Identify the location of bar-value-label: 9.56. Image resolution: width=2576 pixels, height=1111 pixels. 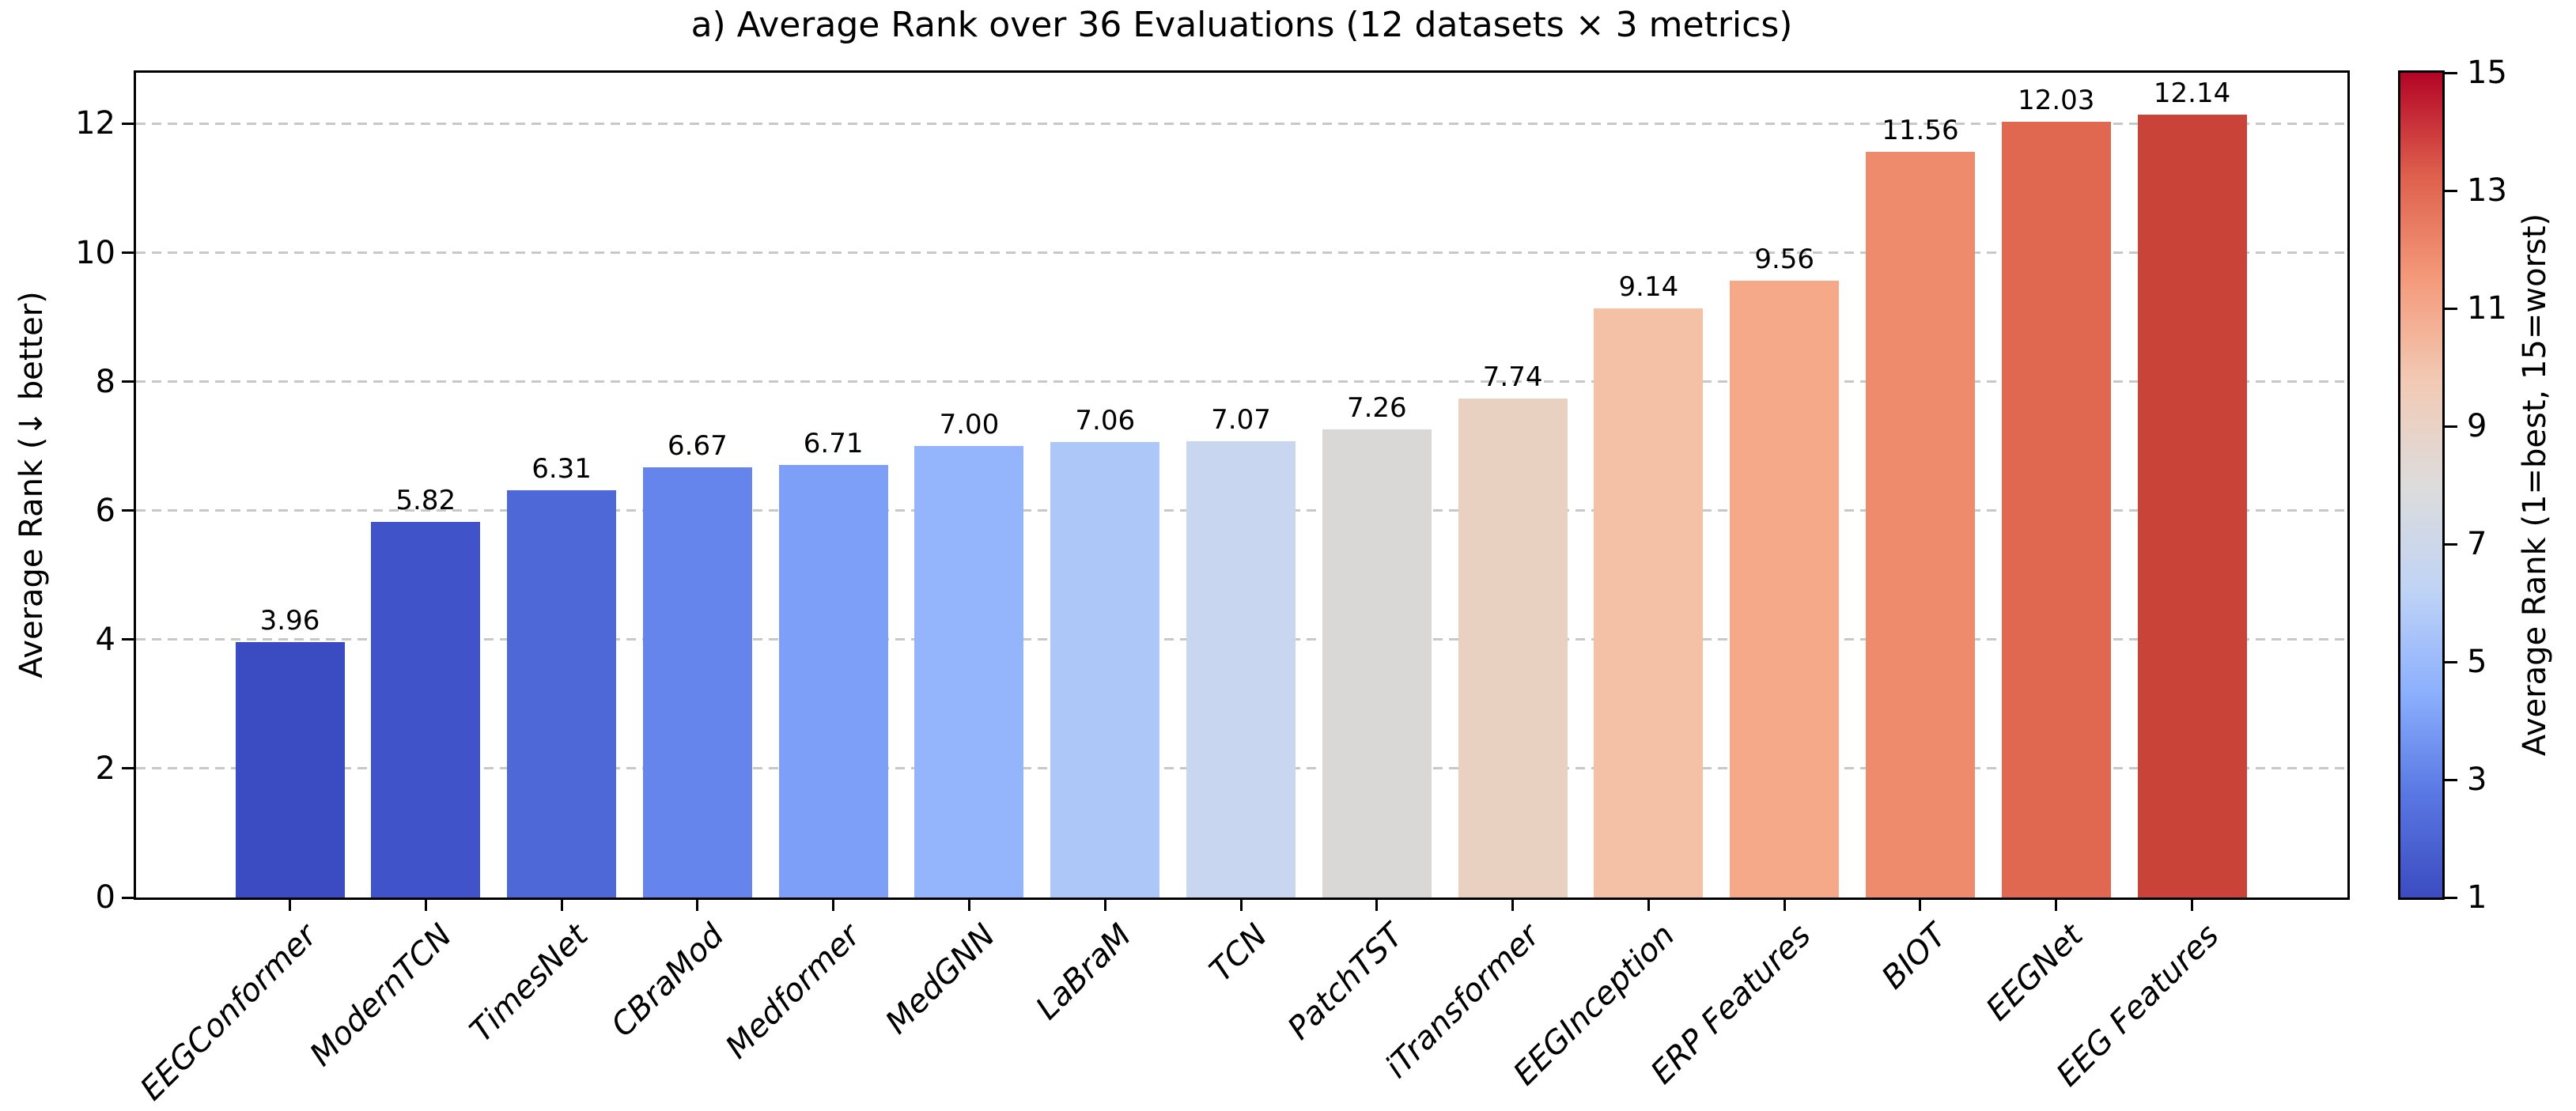
(1785, 260).